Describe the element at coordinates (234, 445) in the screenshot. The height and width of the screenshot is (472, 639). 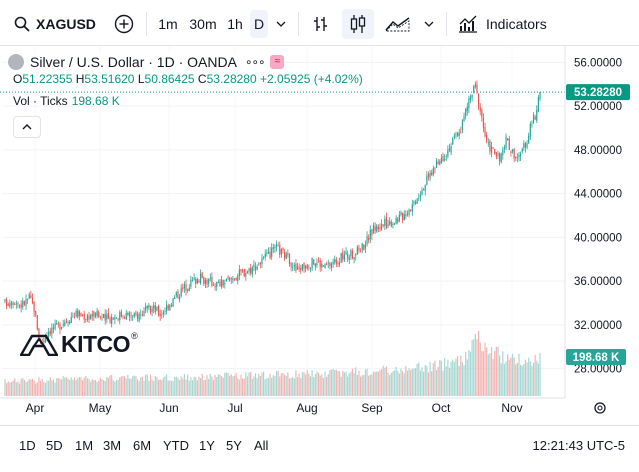
I see `range-5y: 5Y` at that location.